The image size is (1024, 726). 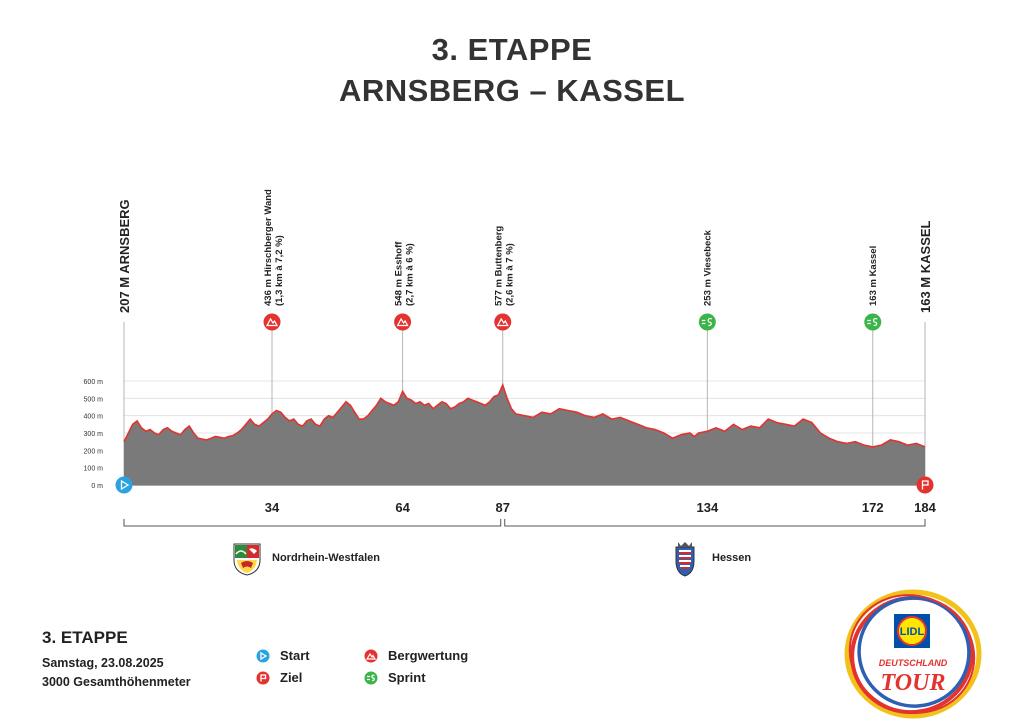 I want to click on x-tick-label: 184, so click(x=925, y=507).